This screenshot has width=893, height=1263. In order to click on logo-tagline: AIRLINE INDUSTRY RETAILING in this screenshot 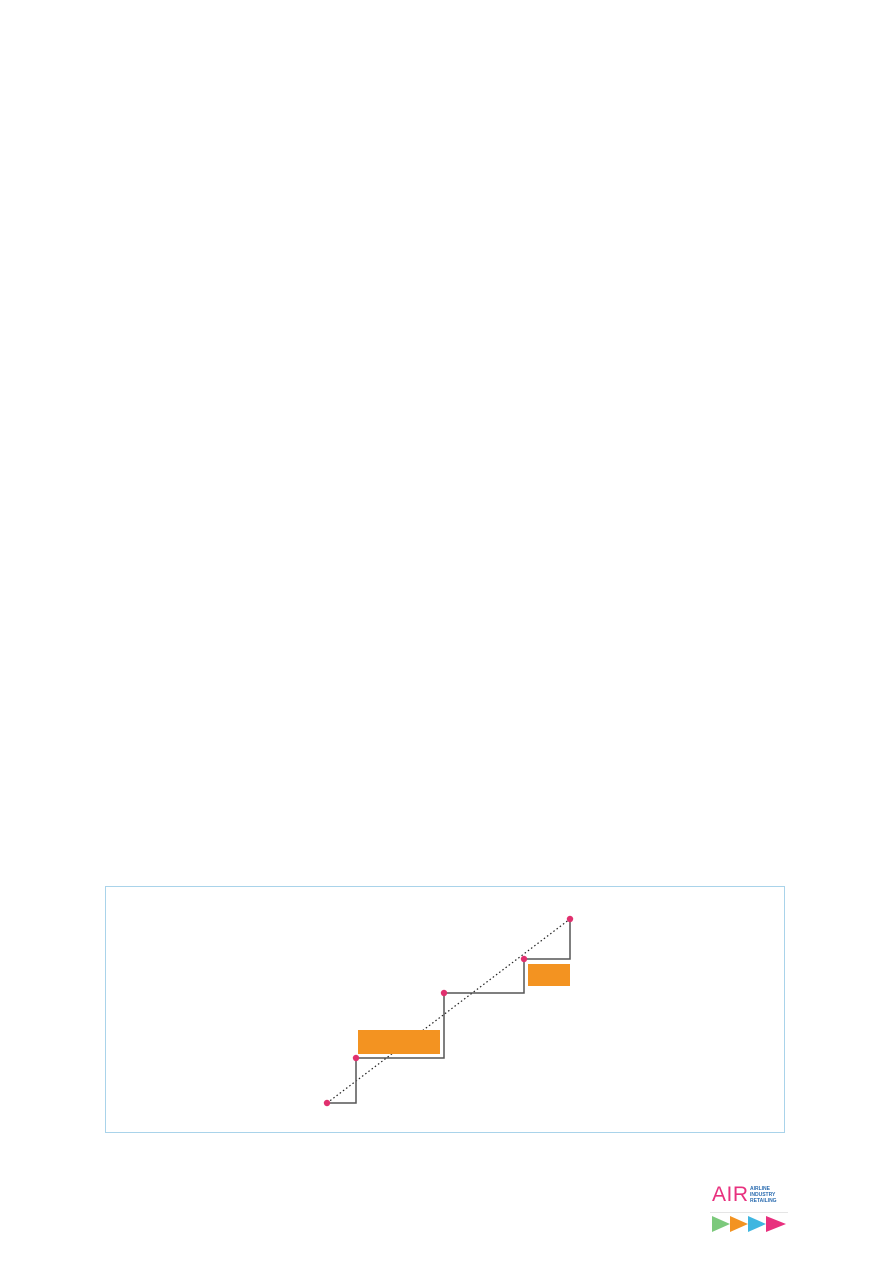, I will do `click(763, 1195)`.